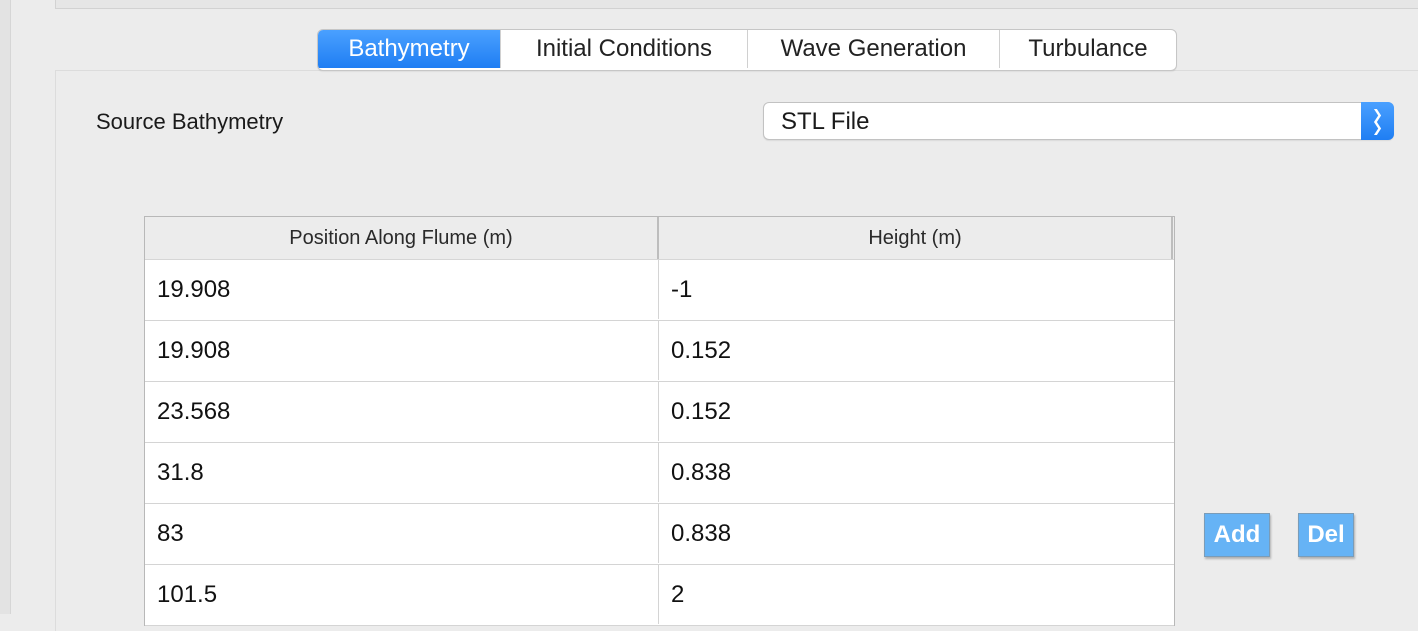 The height and width of the screenshot is (631, 1418). I want to click on select-arrows-icon: ❯ ❯, so click(1377, 121).